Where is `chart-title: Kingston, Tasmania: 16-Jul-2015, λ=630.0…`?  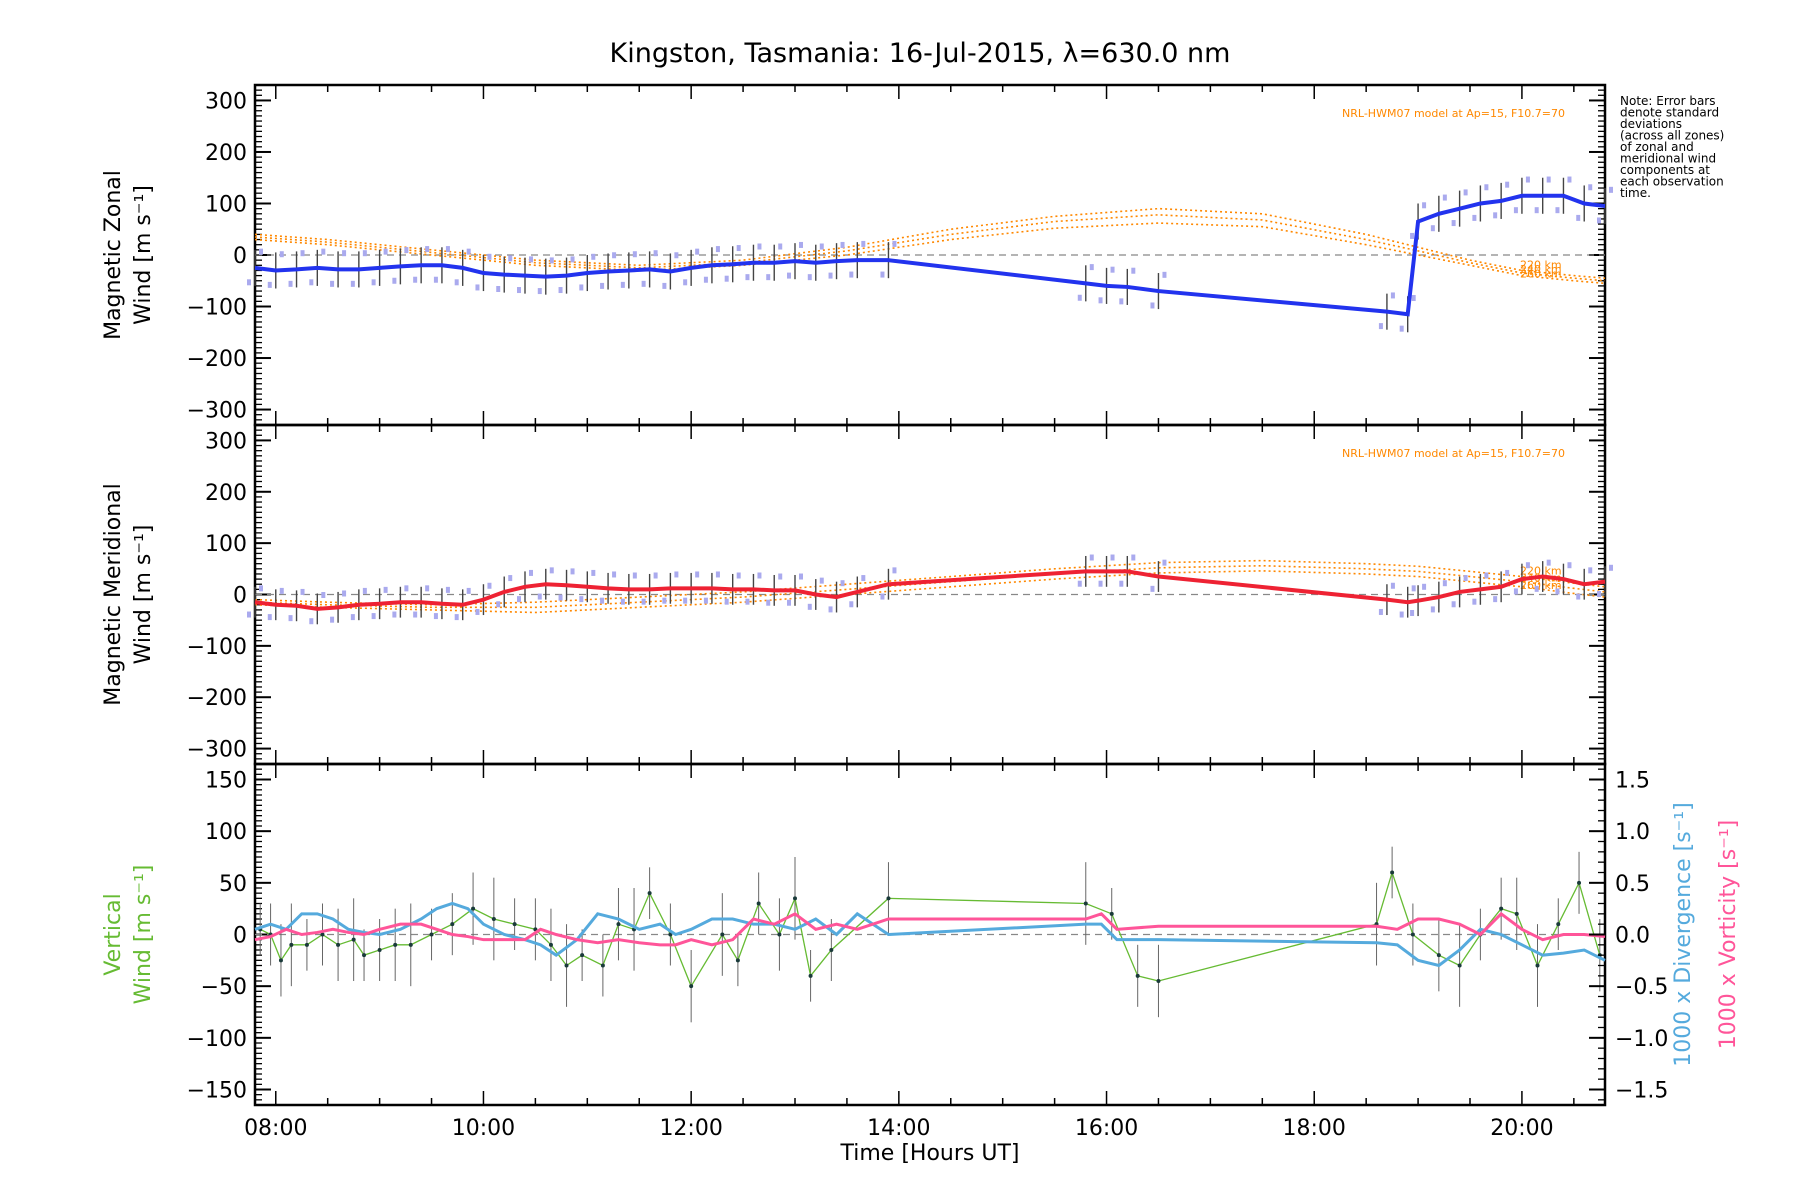
chart-title: Kingston, Tasmania: 16-Jul-2015, λ=630.0… is located at coordinates (920, 53).